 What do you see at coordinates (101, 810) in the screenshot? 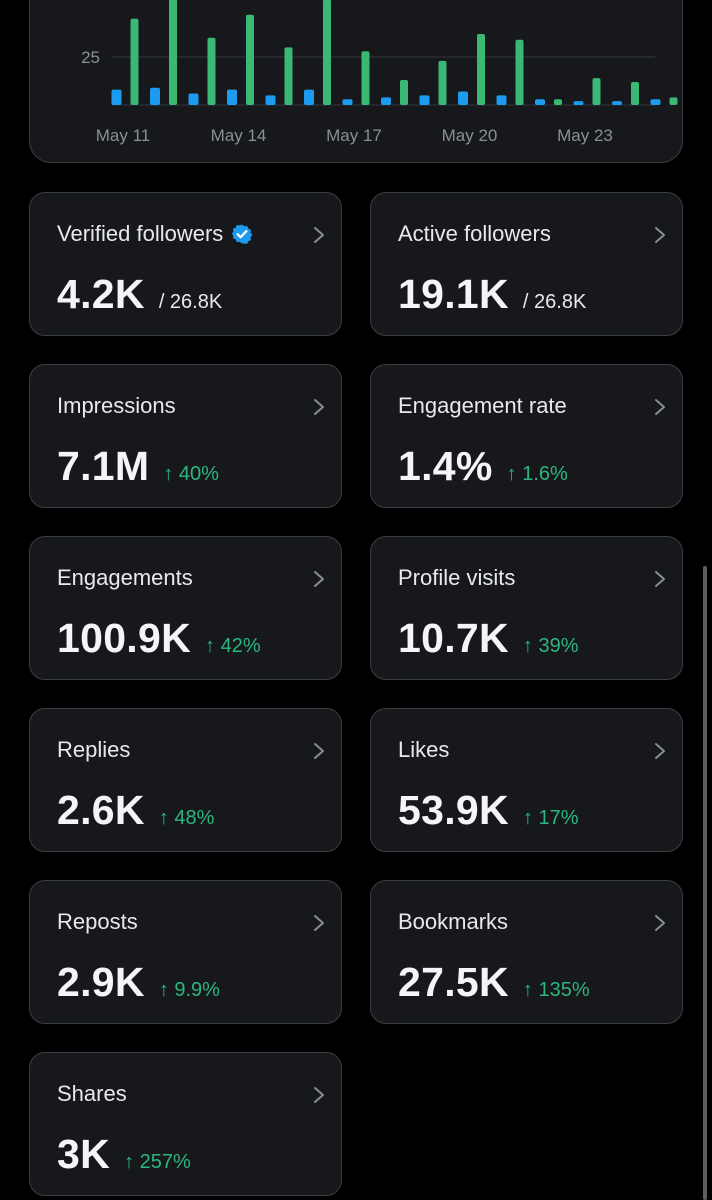
I see `metric-value: 2.6K` at bounding box center [101, 810].